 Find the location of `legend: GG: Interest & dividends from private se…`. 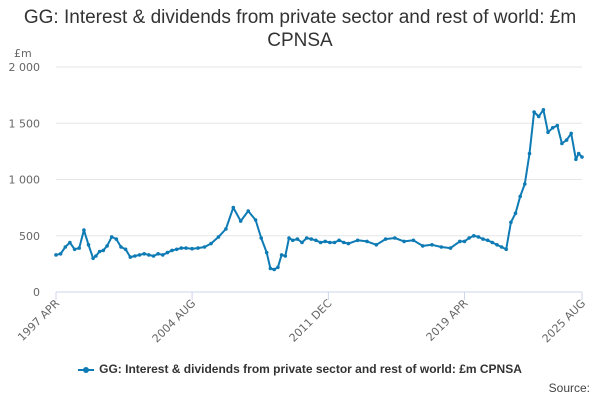

legend: GG: Interest & dividends from private se… is located at coordinates (300, 369).